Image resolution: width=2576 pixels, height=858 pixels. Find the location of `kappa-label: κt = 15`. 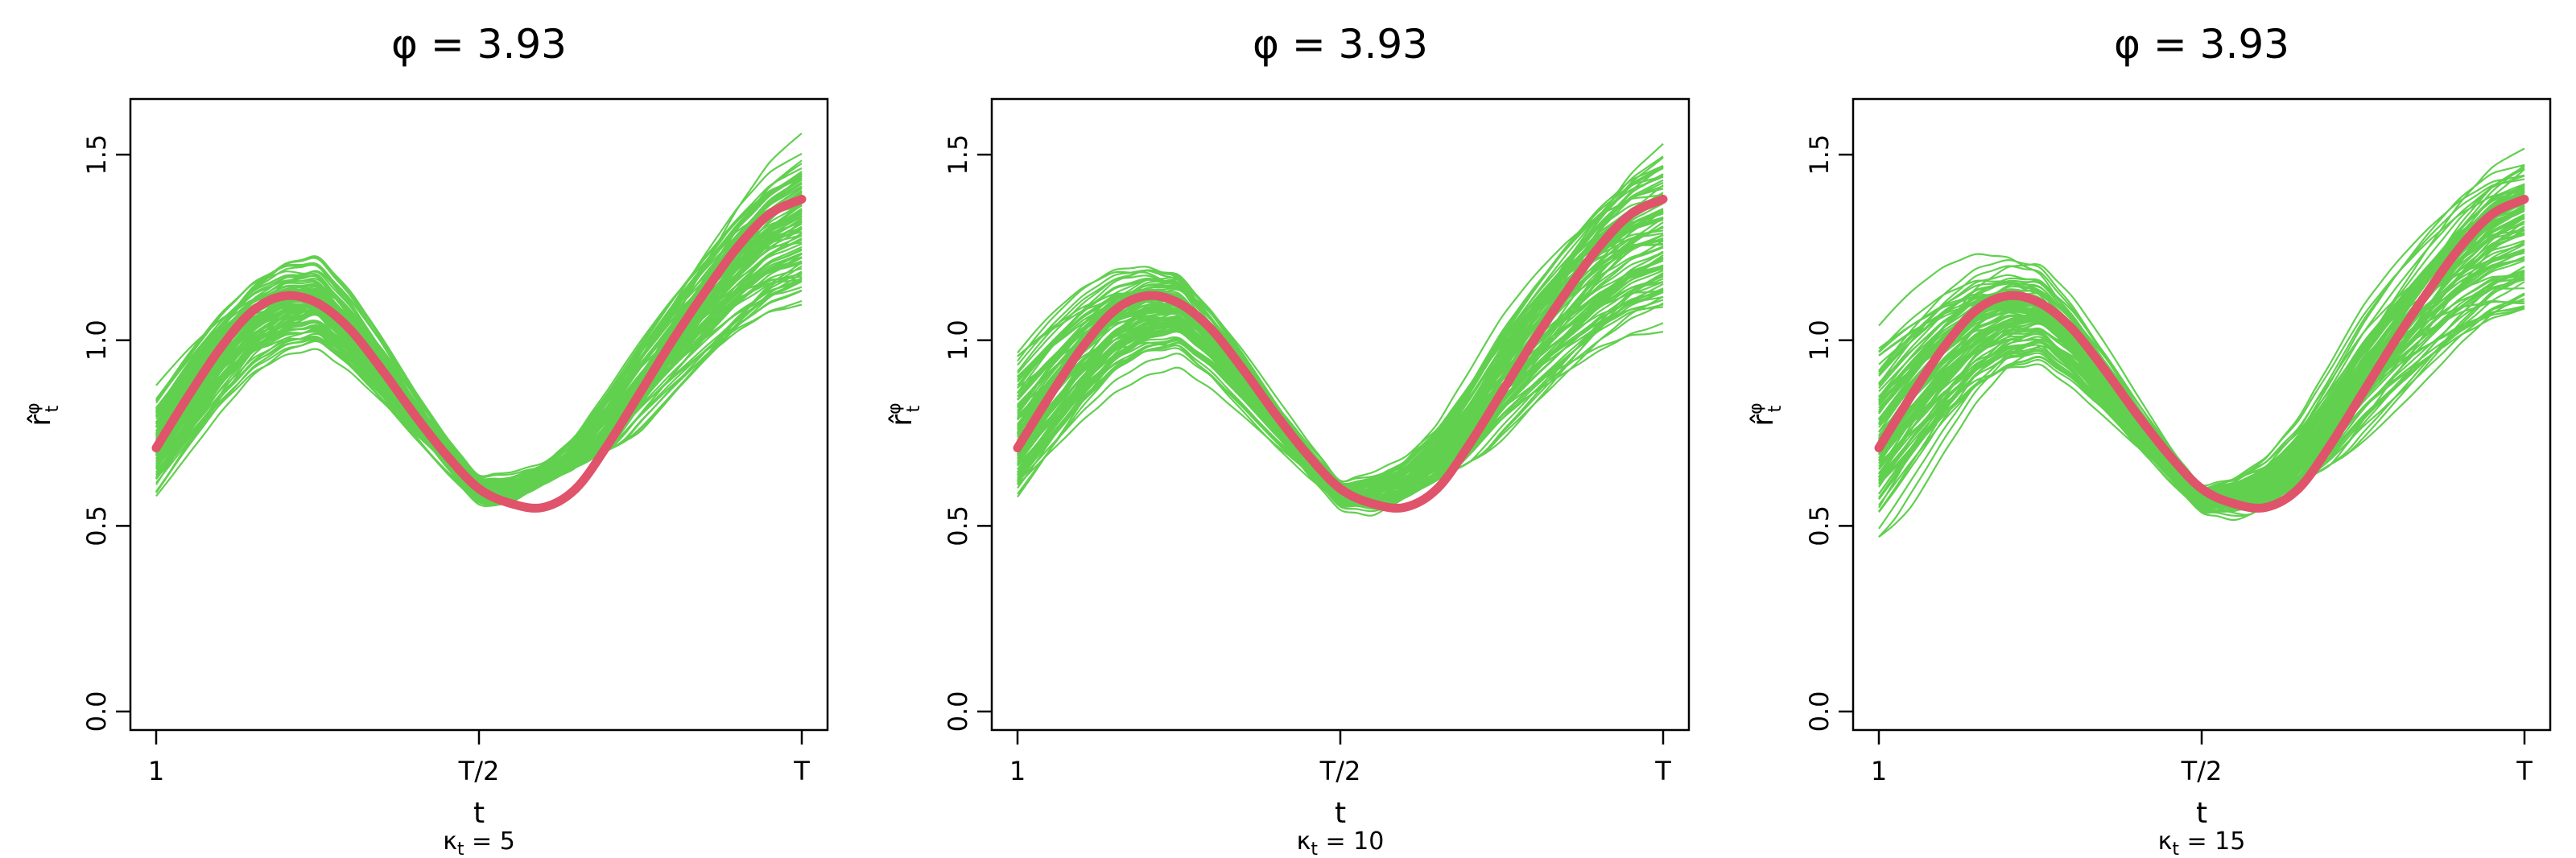

kappa-label: κt = 15 is located at coordinates (2202, 842).